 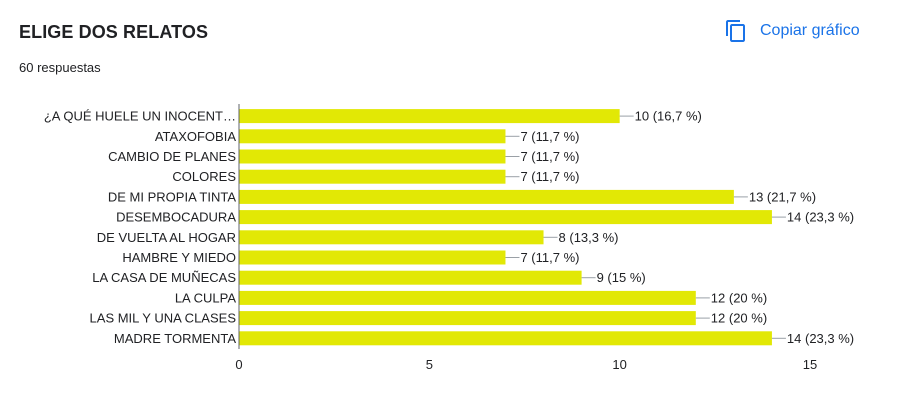 What do you see at coordinates (206, 297) in the screenshot?
I see `category-label: LA CULPA` at bounding box center [206, 297].